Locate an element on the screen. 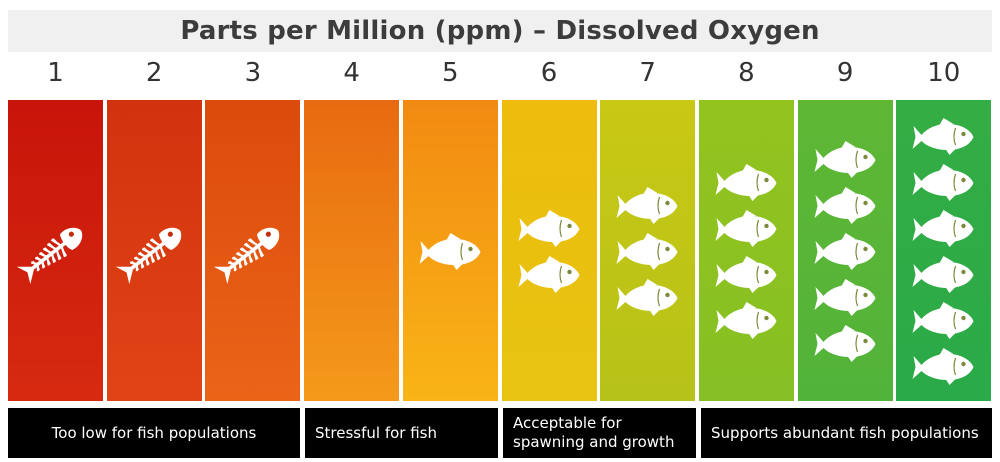  ppm-number-1: 1 is located at coordinates (55, 73).